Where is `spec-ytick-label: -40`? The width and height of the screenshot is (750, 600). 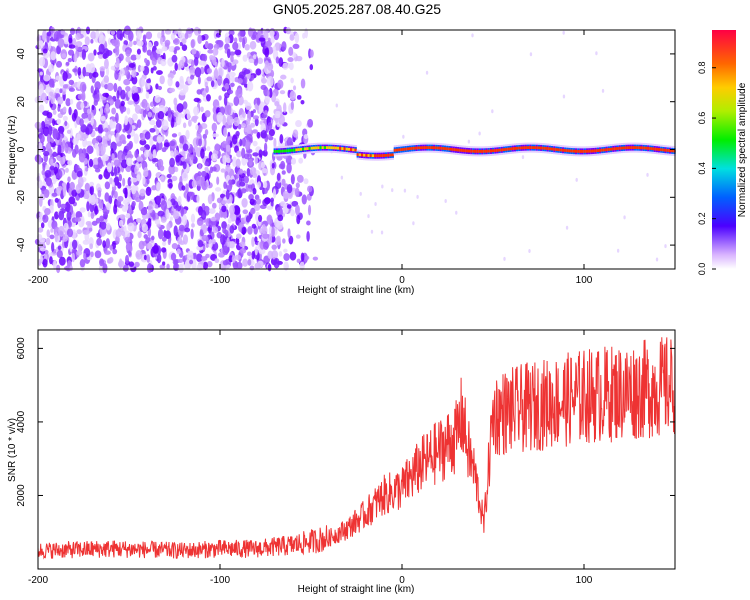 spec-ytick-label: -40 is located at coordinates (21, 244).